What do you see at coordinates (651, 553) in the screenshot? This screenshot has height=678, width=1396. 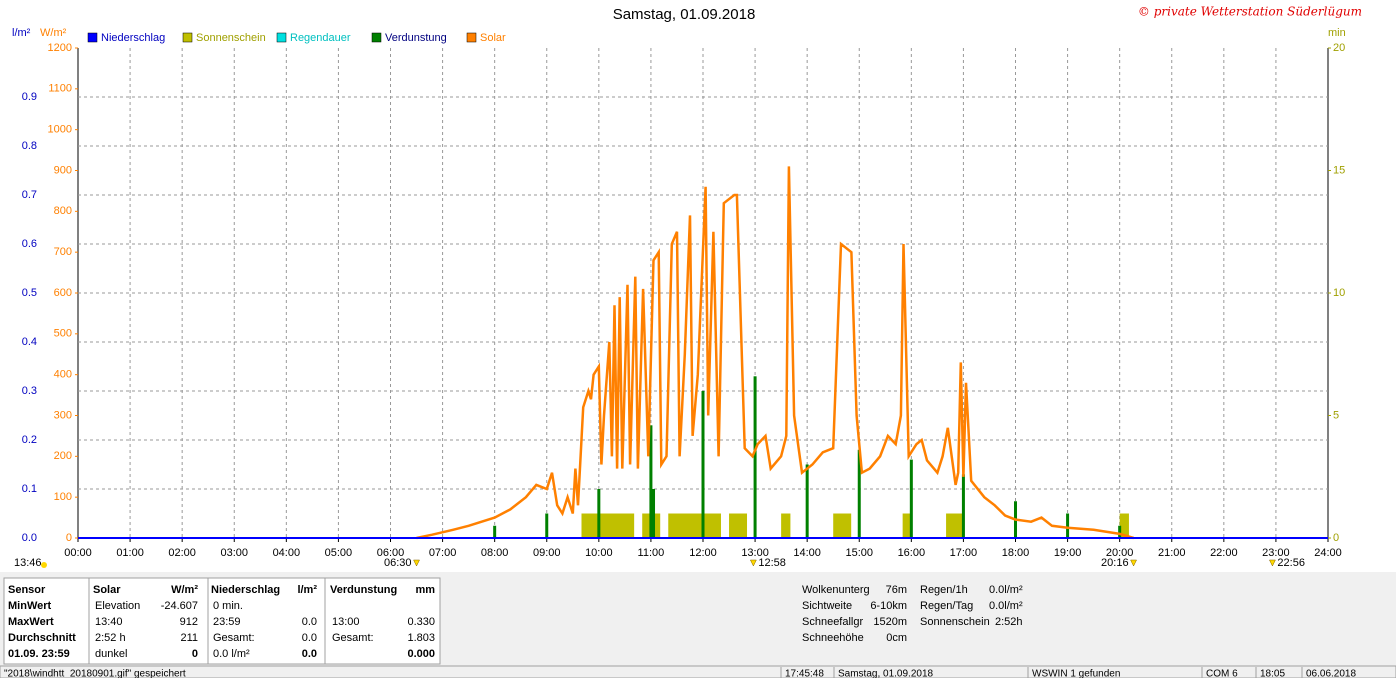 I see `x-tick-label: 11:00` at bounding box center [651, 553].